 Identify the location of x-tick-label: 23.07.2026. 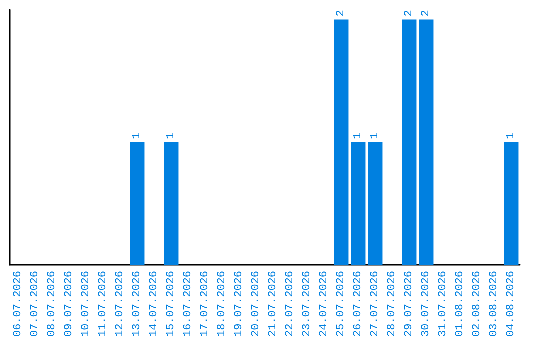
(308, 304).